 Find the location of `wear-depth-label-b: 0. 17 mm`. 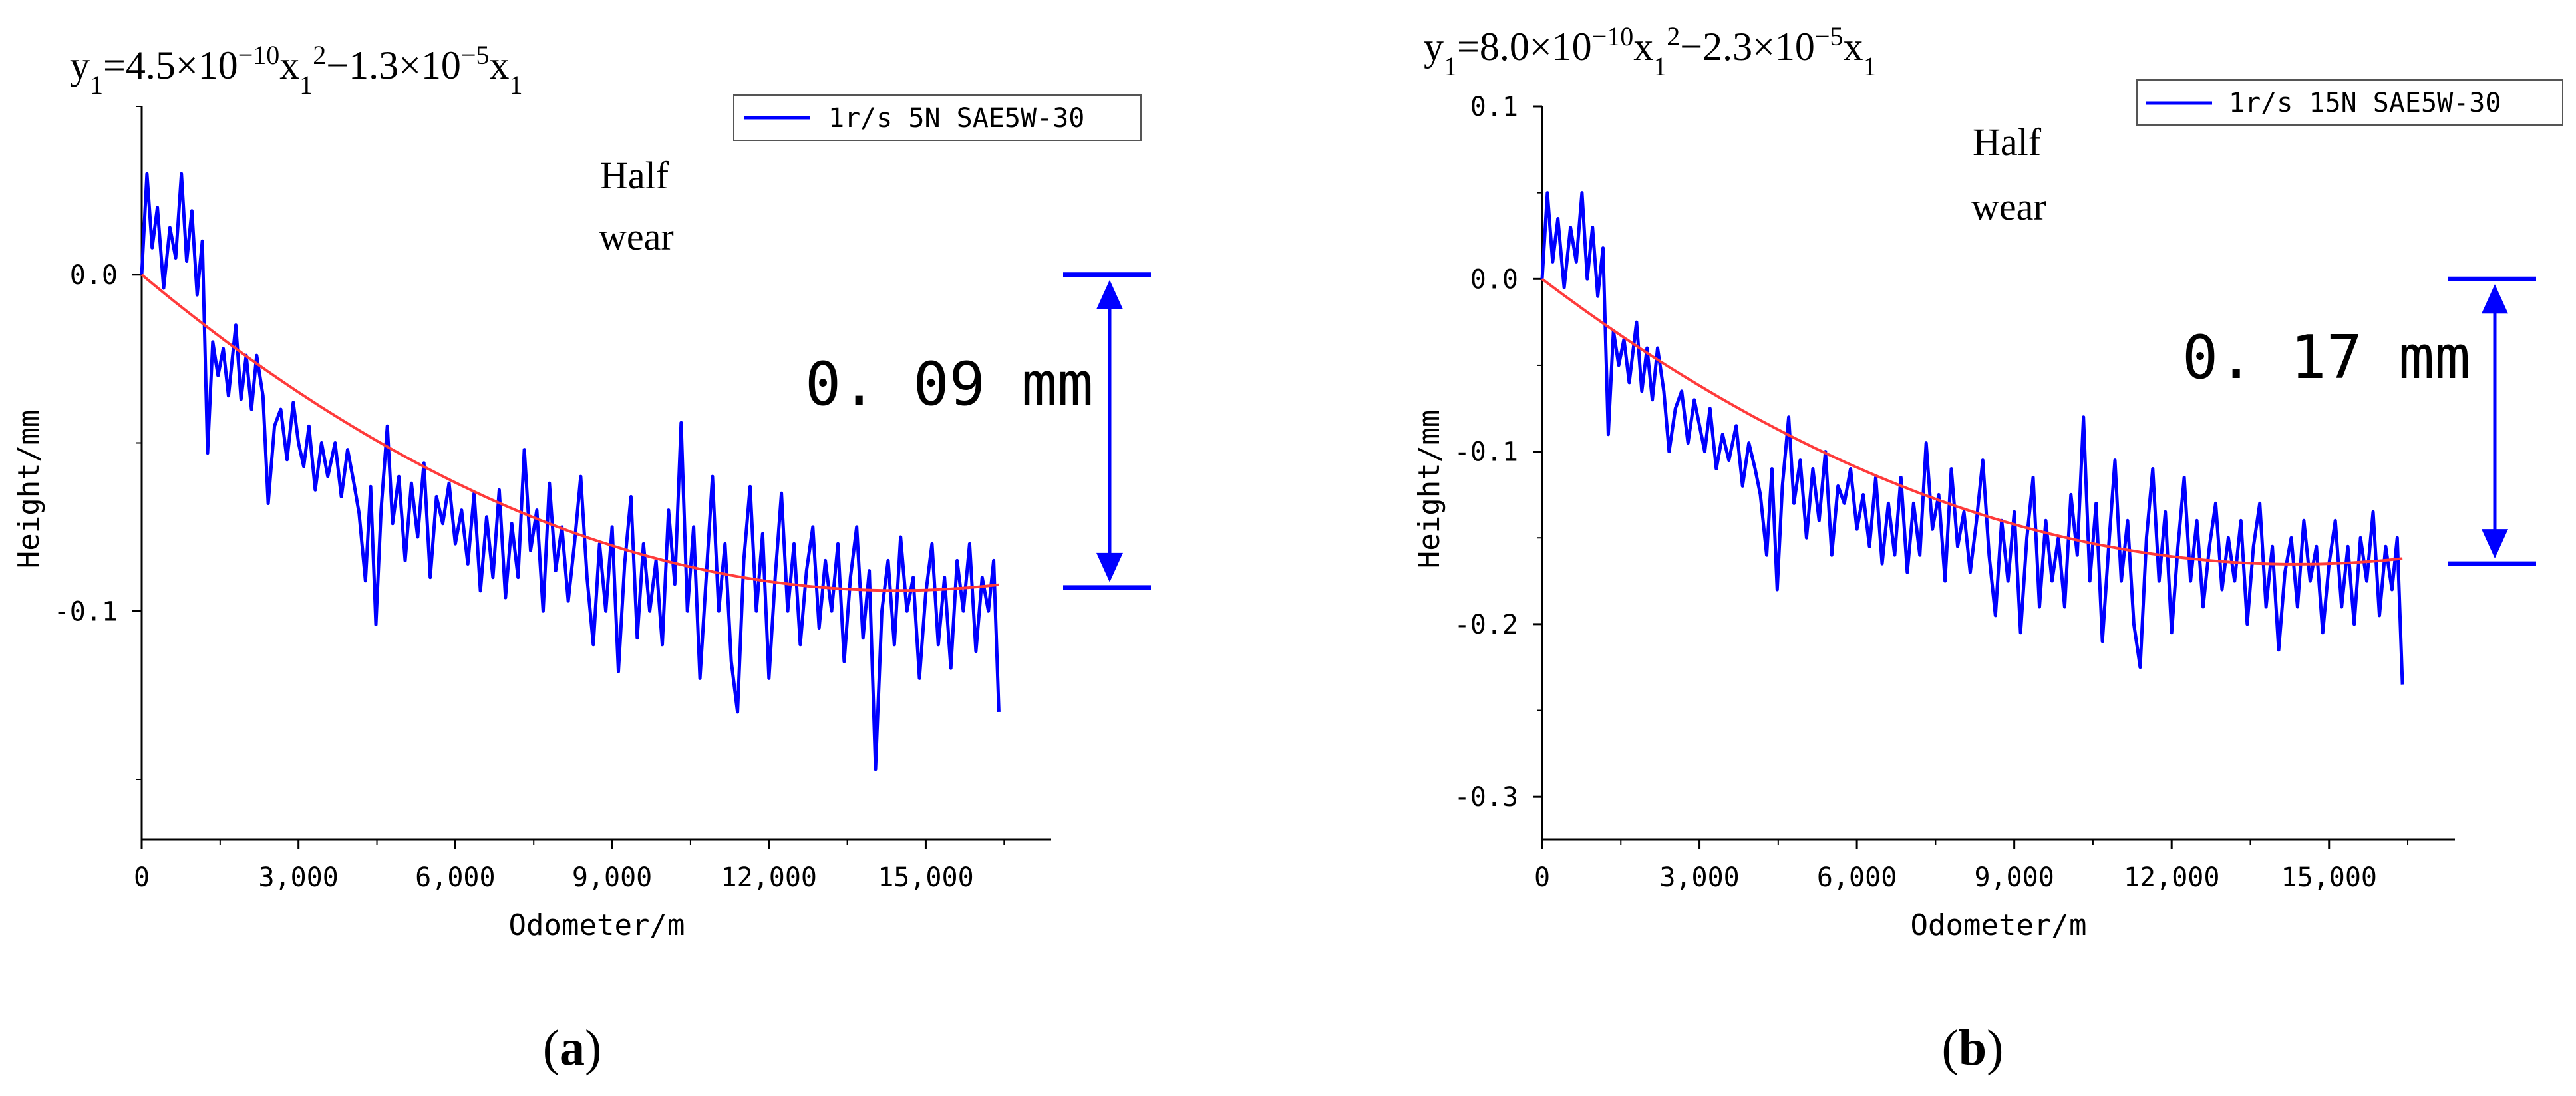

wear-depth-label-b: 0. 17 mm is located at coordinates (2326, 358).